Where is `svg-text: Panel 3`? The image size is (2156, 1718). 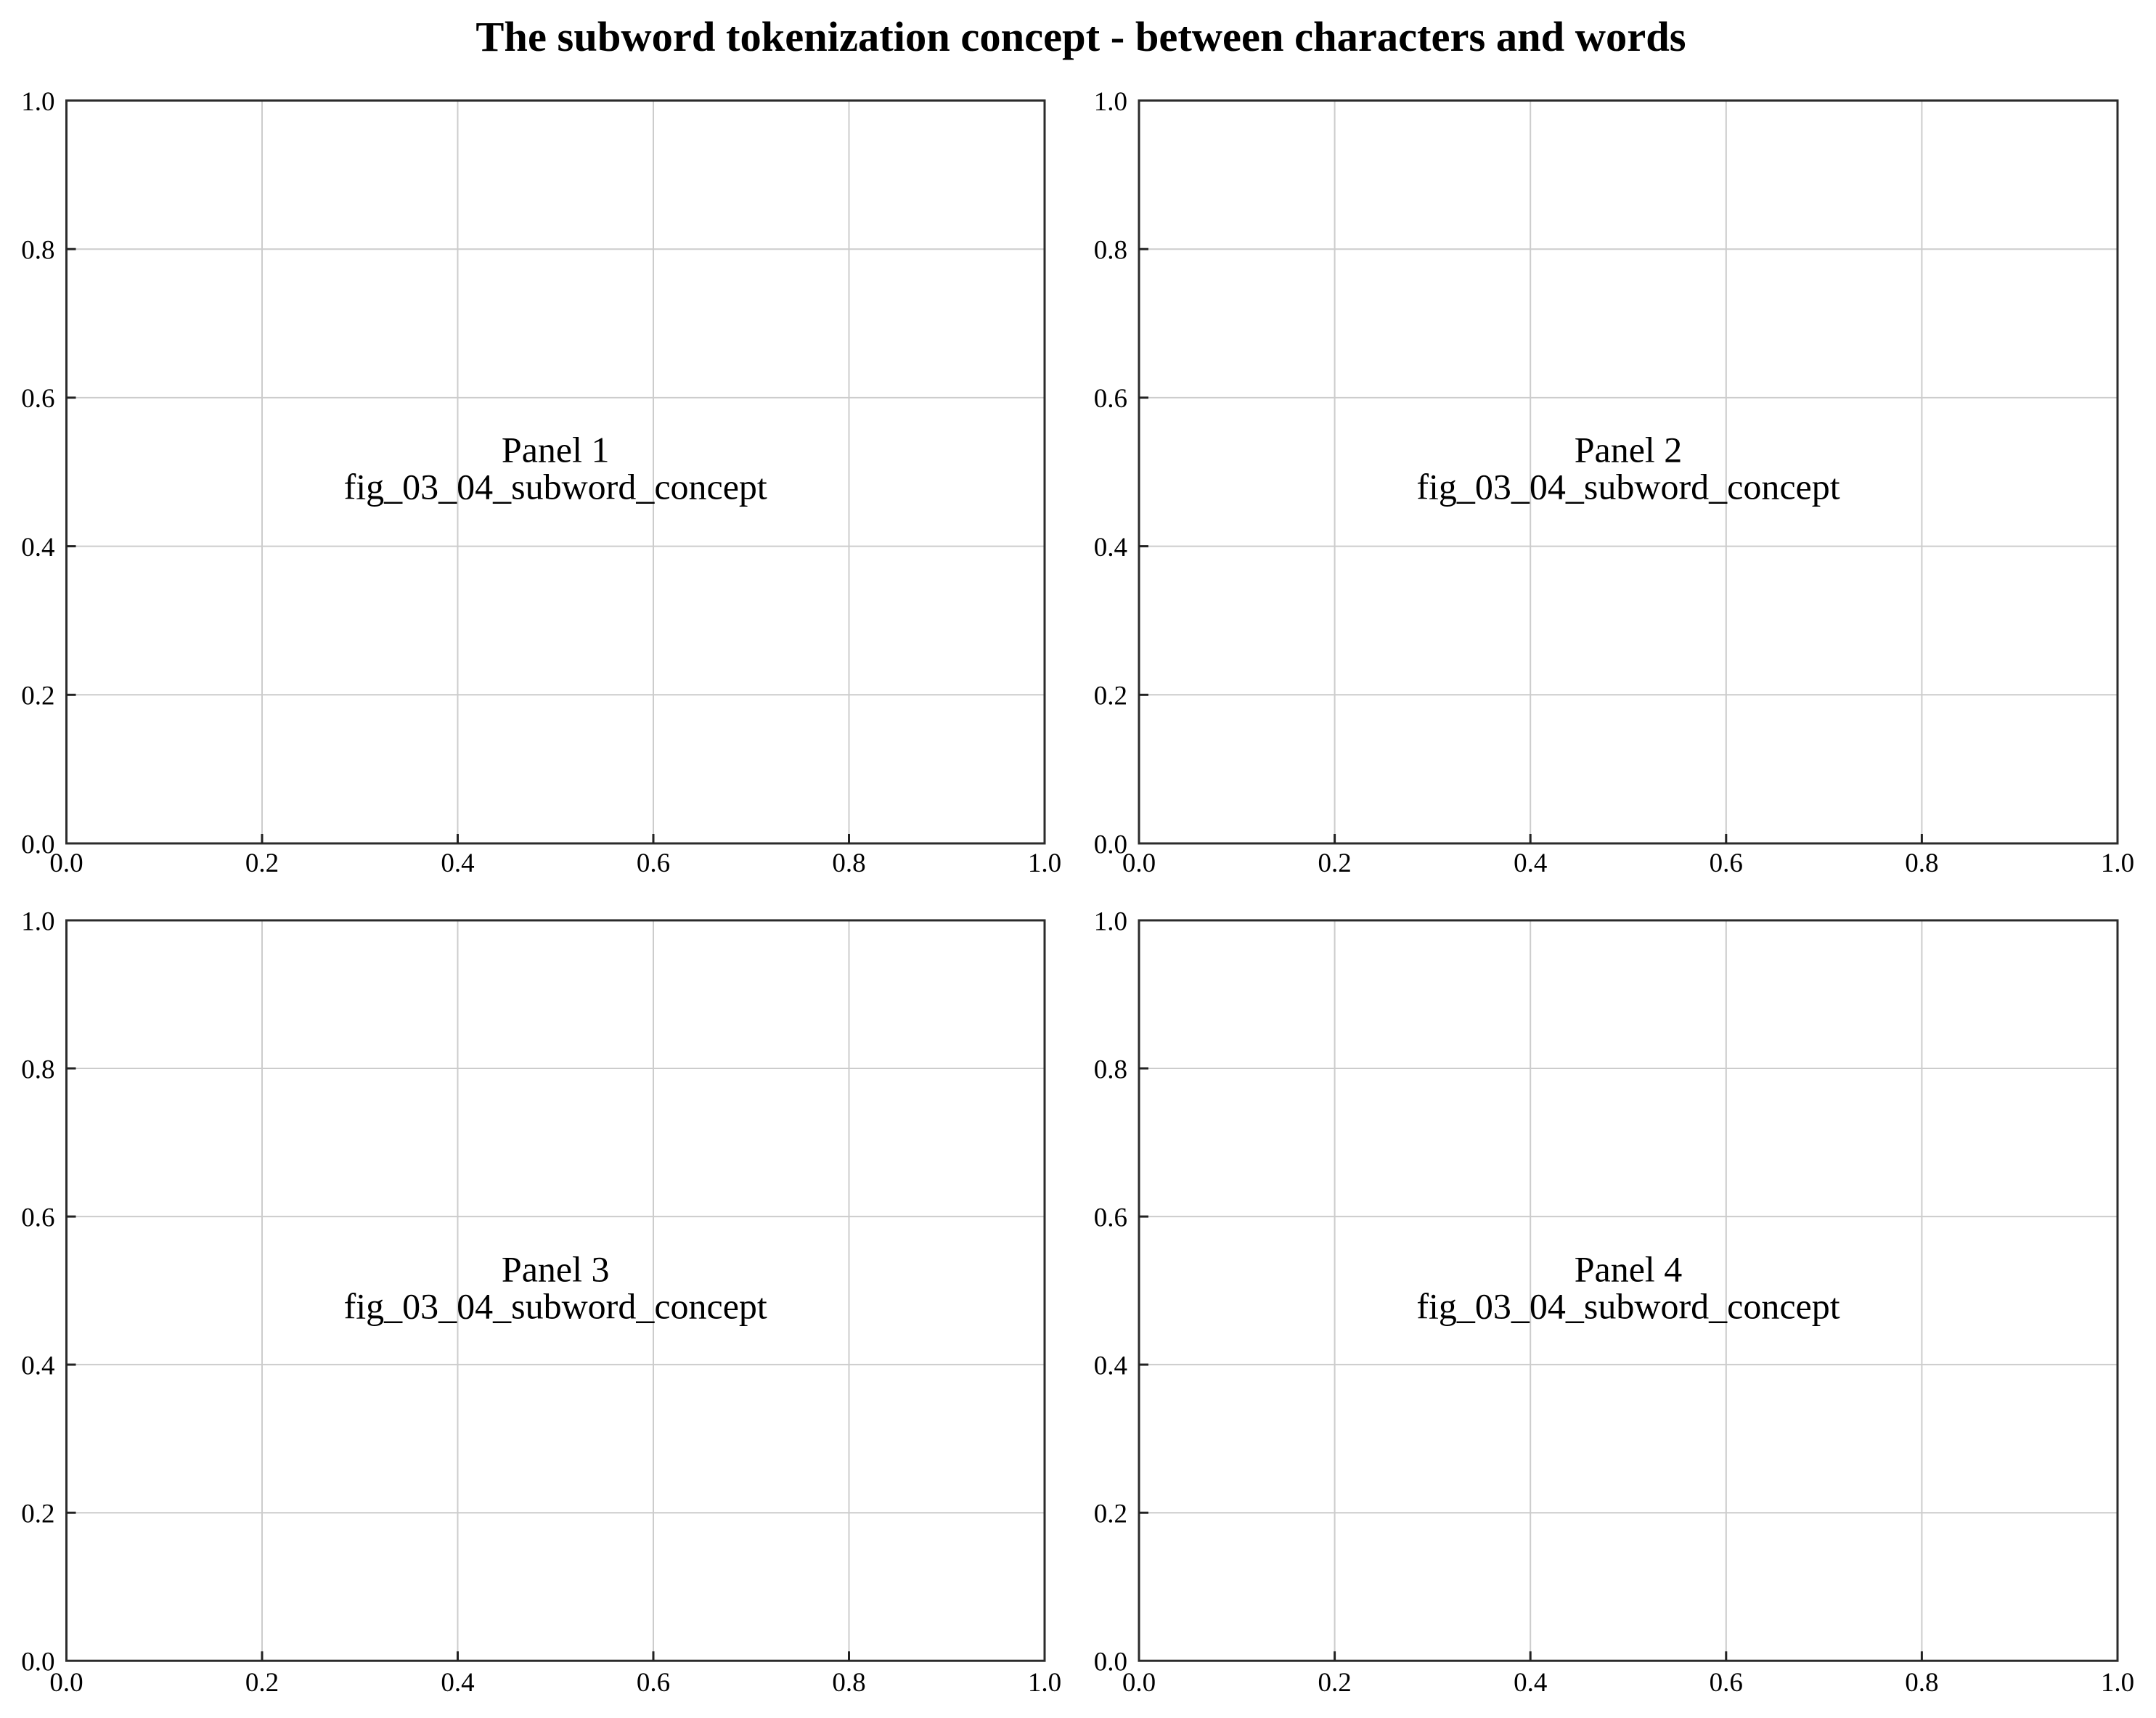
svg-text: Panel 3 is located at coordinates (556, 1269).